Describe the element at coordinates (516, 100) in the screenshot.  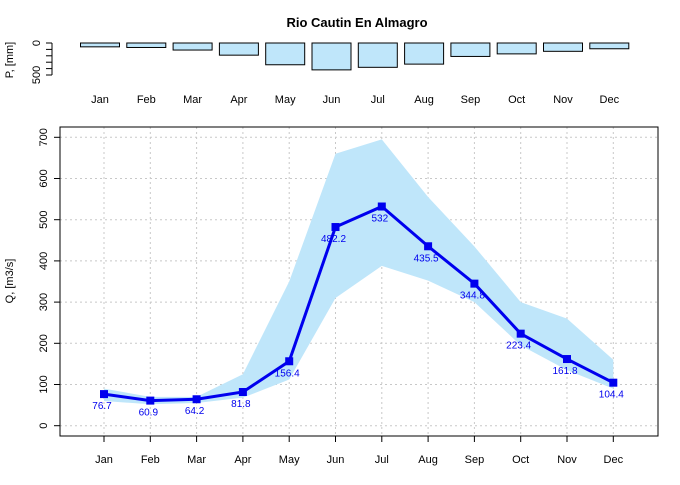
I see `precip-x-tick-label: Oct` at that location.